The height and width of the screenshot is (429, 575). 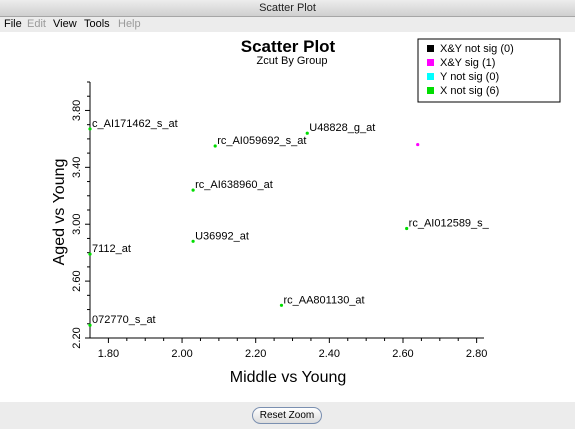 I want to click on legend-box, so click(x=489, y=70).